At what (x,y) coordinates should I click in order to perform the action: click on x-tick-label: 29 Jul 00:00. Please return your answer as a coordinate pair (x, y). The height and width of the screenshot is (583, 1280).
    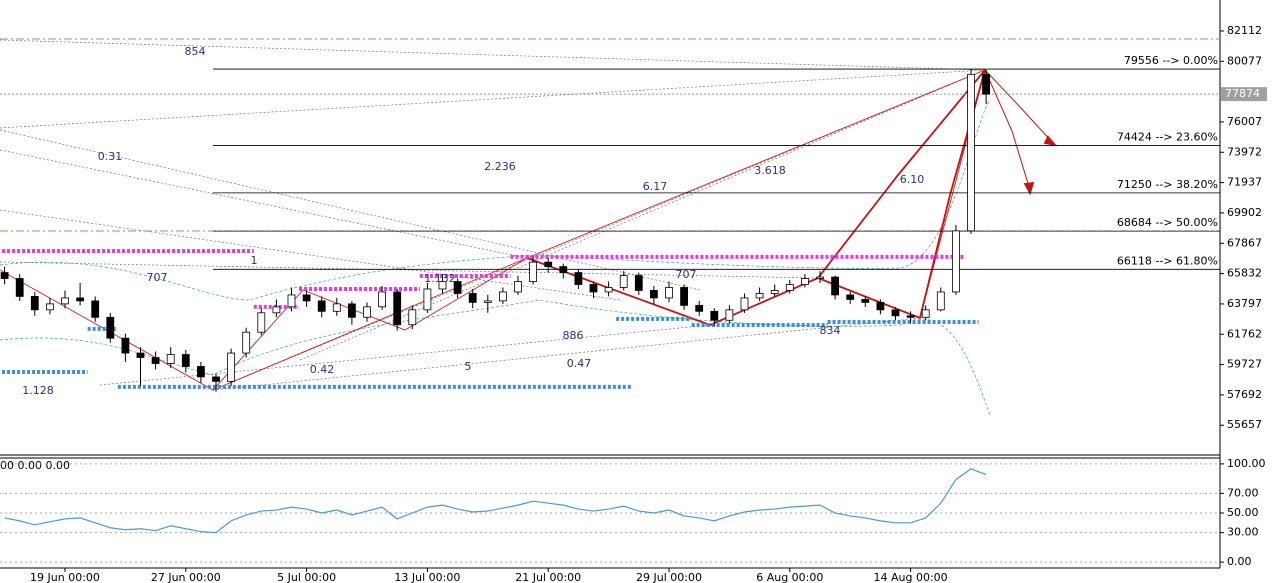
    Looking at the image, I should click on (669, 577).